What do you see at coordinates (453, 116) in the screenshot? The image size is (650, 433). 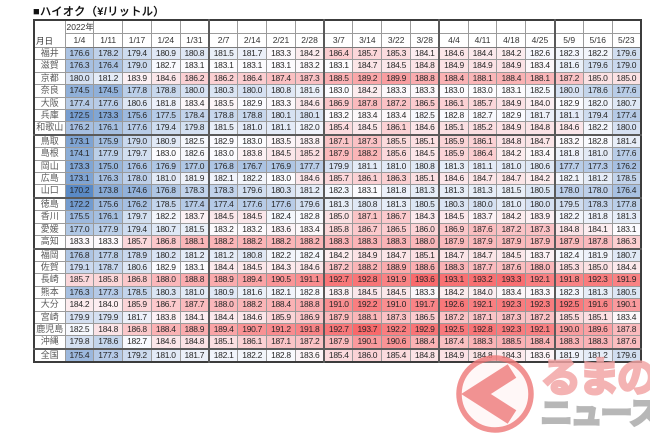 I see `price-cell: 182.8` at bounding box center [453, 116].